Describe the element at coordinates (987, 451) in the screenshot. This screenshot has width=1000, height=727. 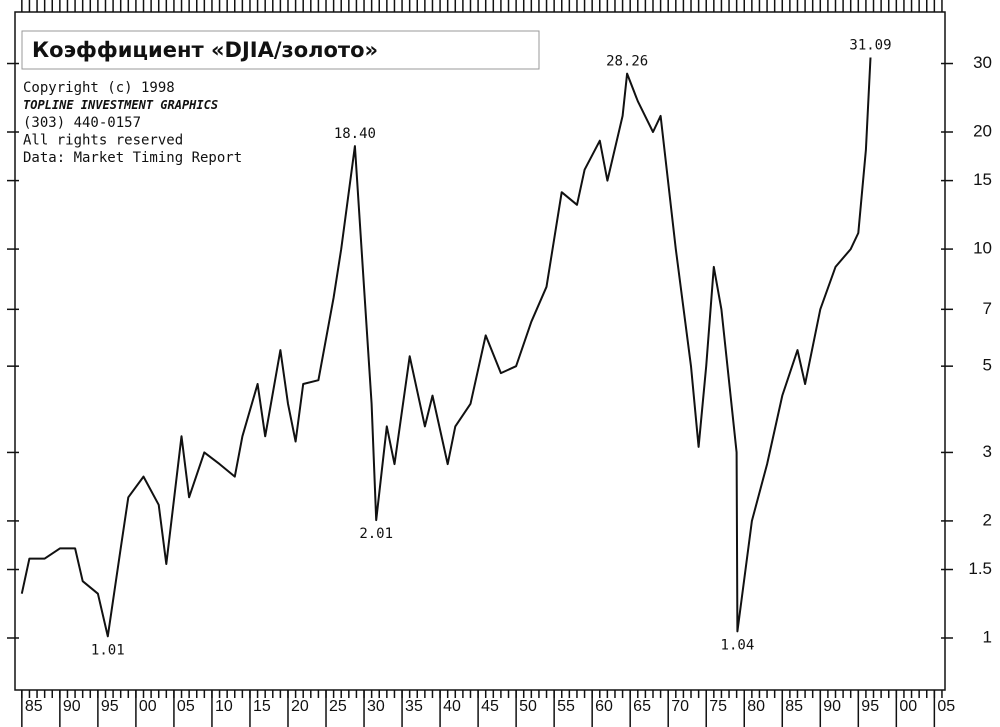
I see `y-tick-label: 3` at that location.